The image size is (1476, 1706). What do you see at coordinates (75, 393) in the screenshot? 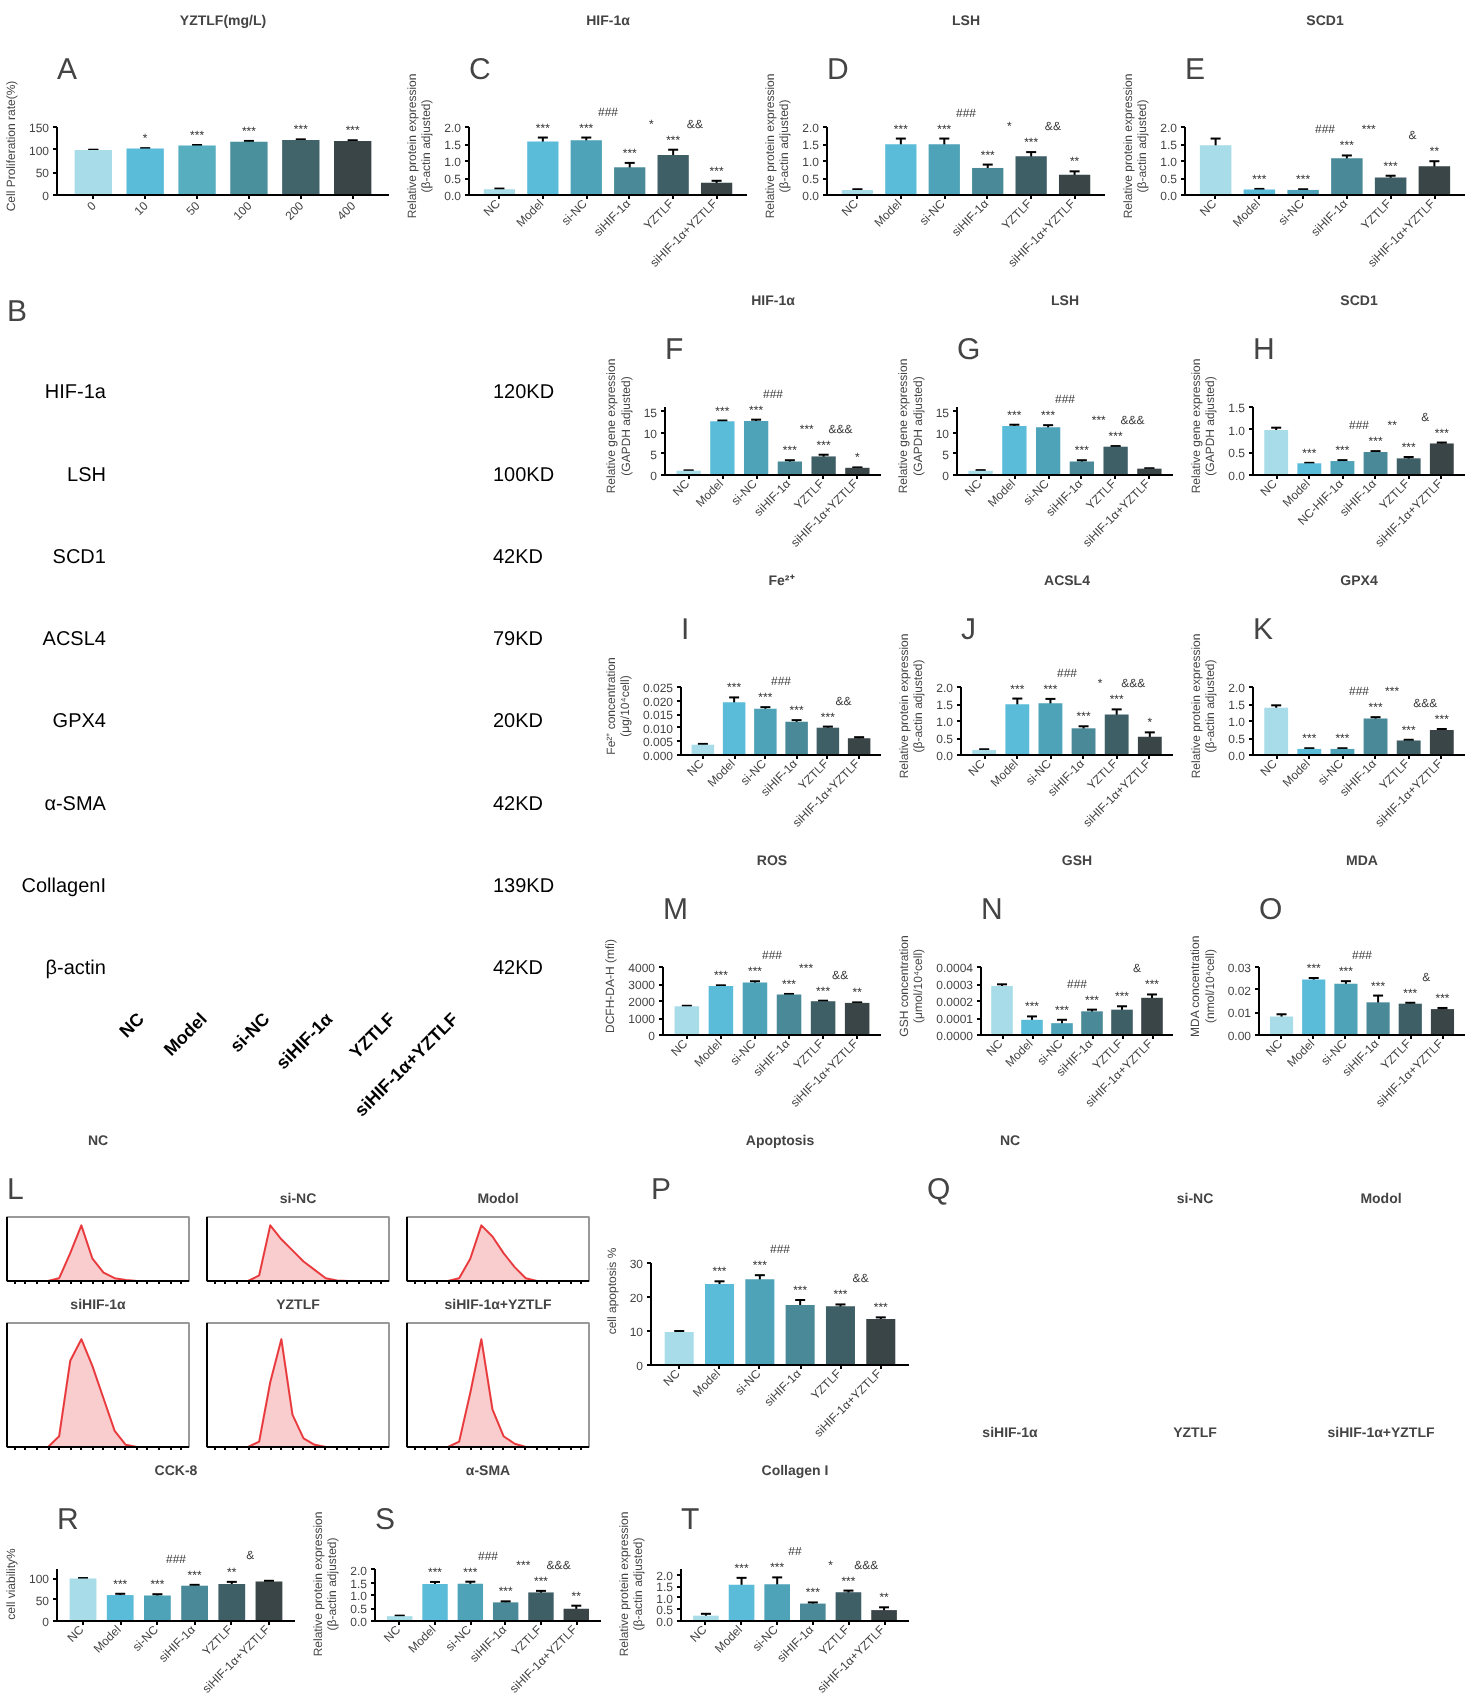
I see `category-label: HIF-1a` at bounding box center [75, 393].